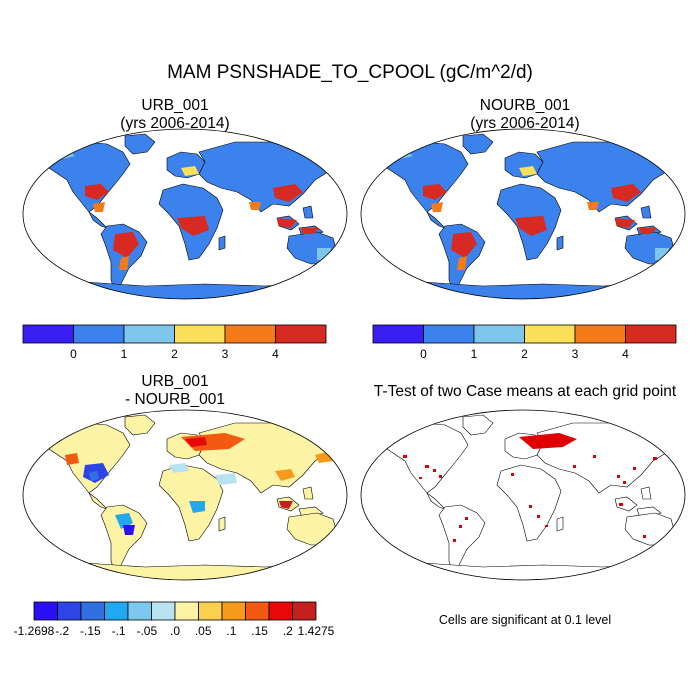  I want to click on panel-title-urb: URB_001 (yrs 2006-2014), so click(175, 115).